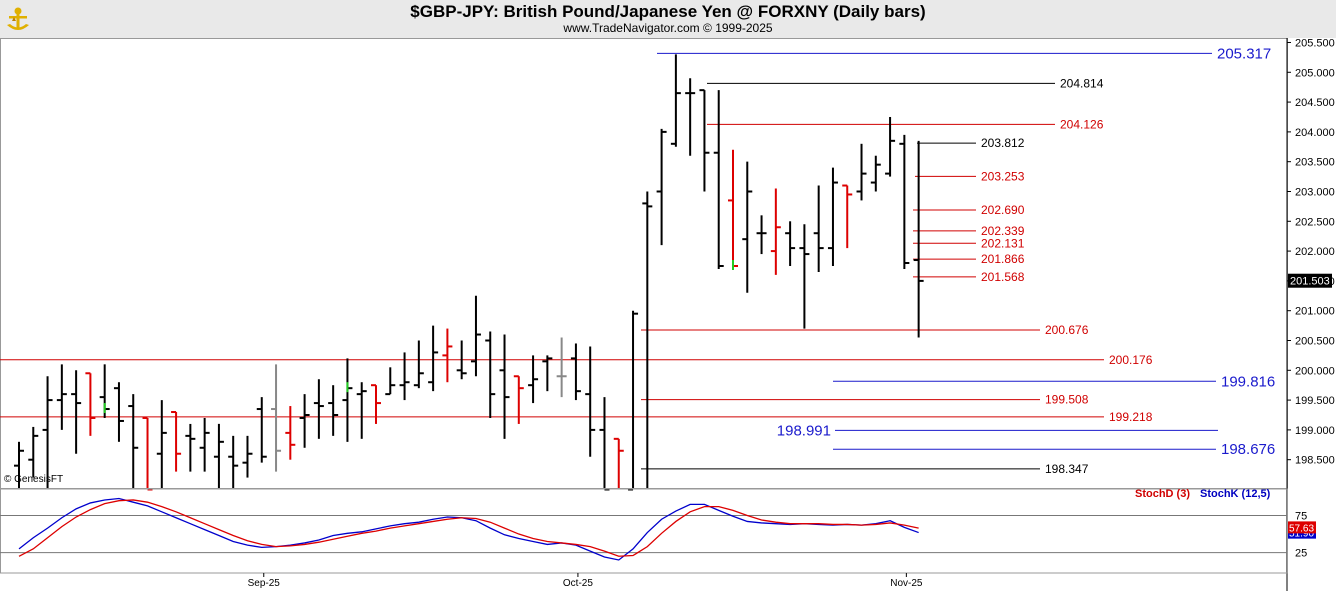  Describe the element at coordinates (1235, 494) in the screenshot. I see `legend-stochk: StochK (12,5)` at that location.